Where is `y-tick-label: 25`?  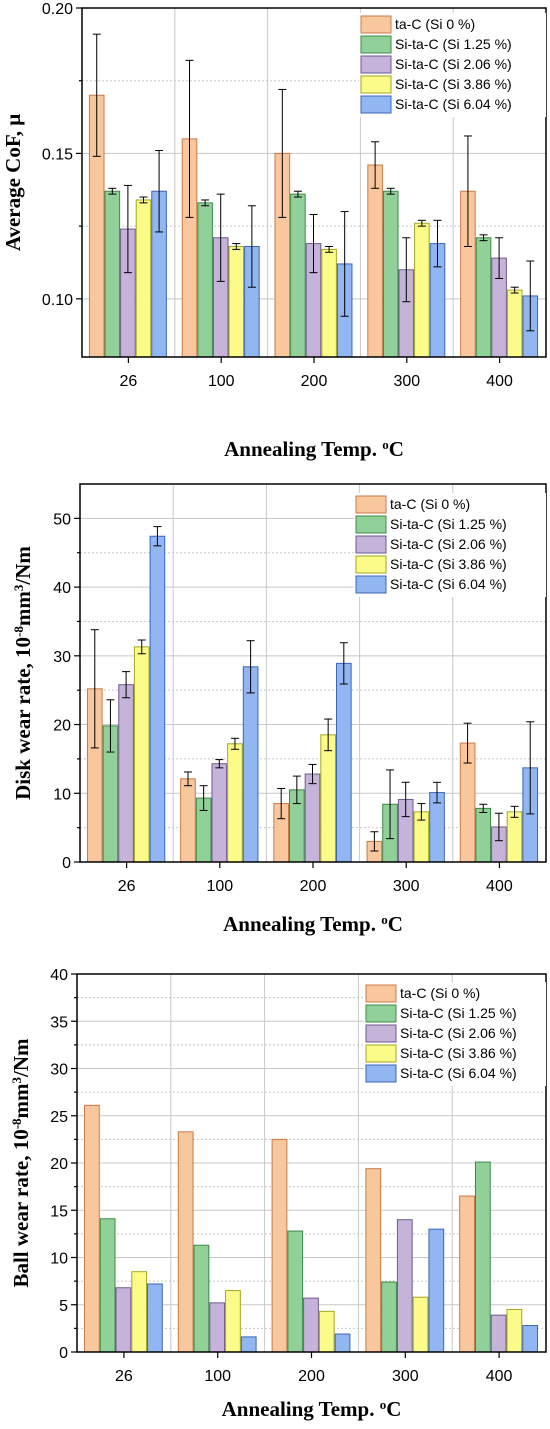 y-tick-label: 25 is located at coordinates (59, 1117).